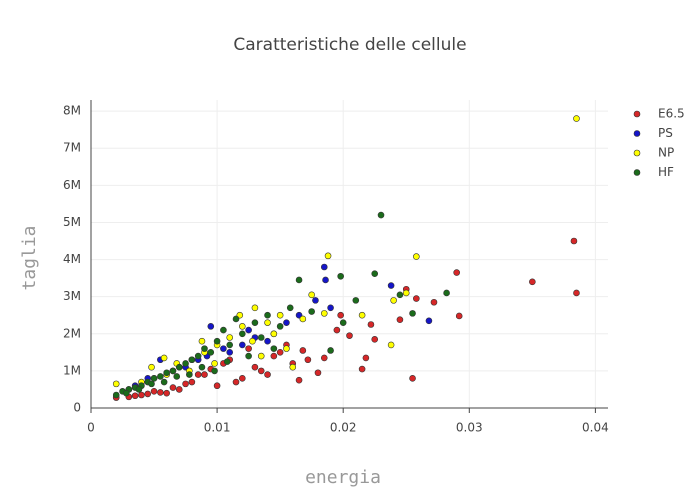 The height and width of the screenshot is (500, 700). What do you see at coordinates (91, 428) in the screenshot?
I see `x-tick-label: 0` at bounding box center [91, 428].